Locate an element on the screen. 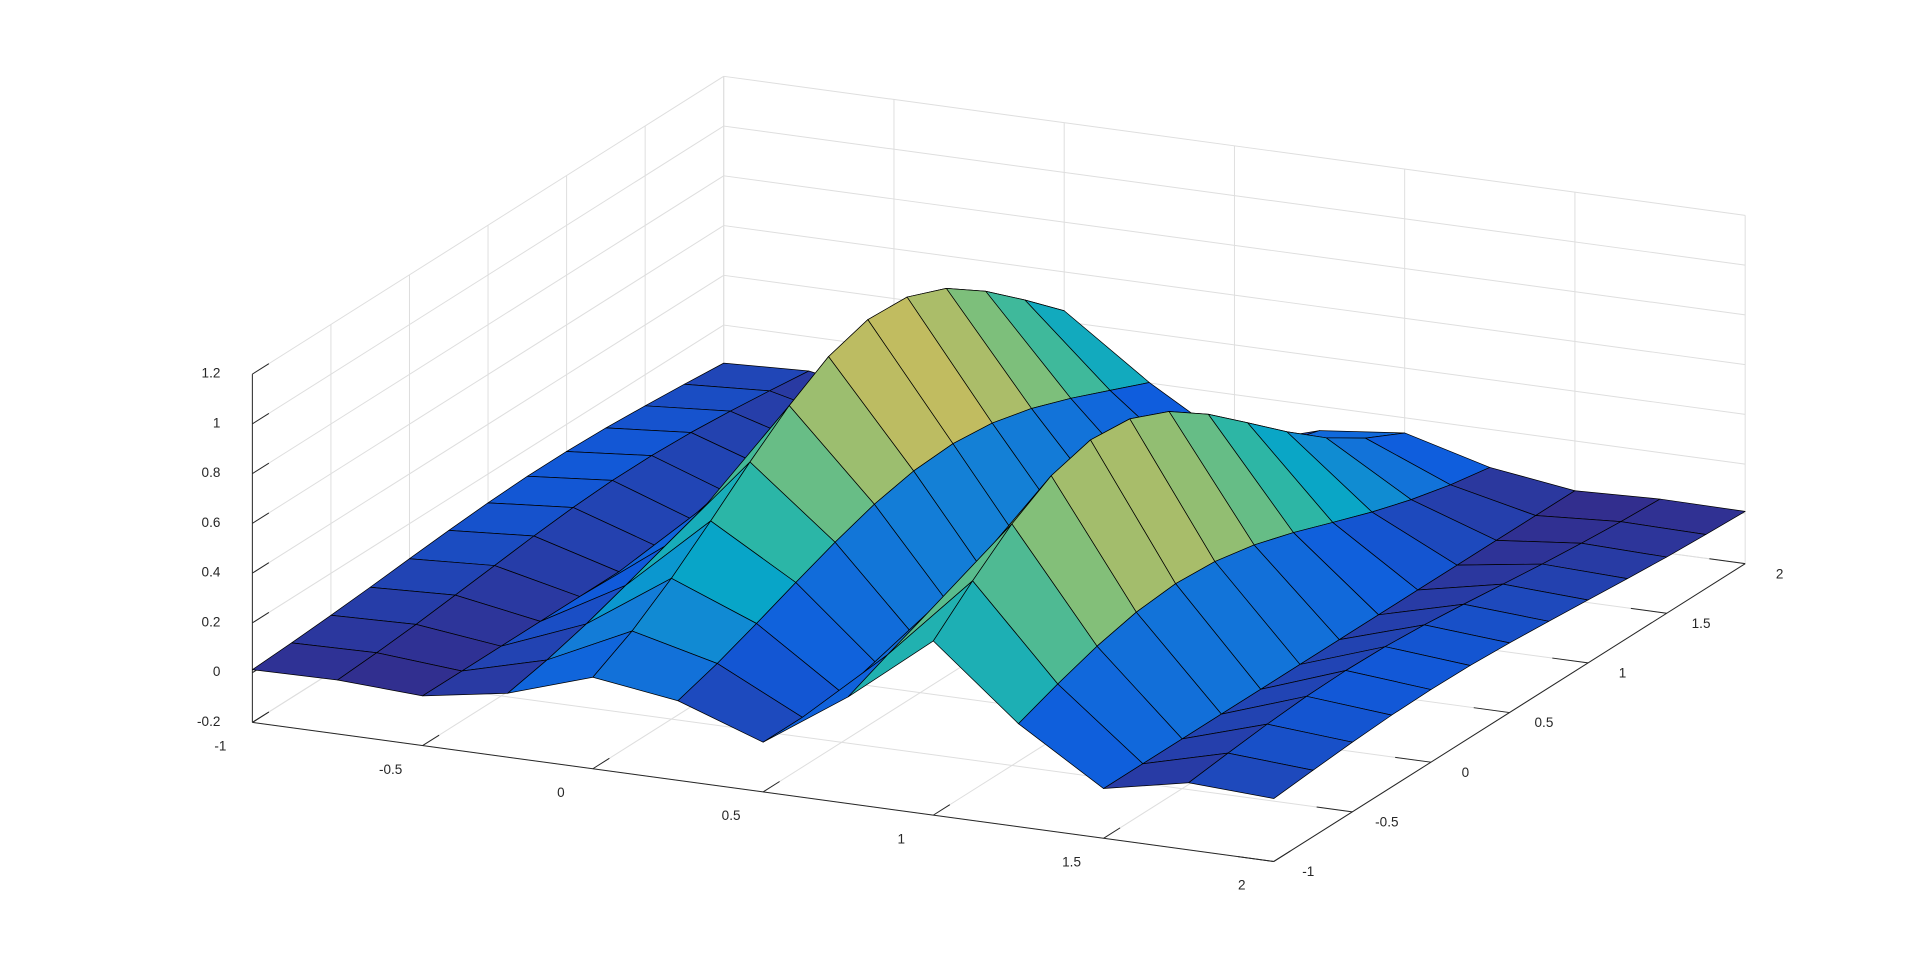 The height and width of the screenshot is (963, 1920). surface-patch is located at coordinates (1251, 775).